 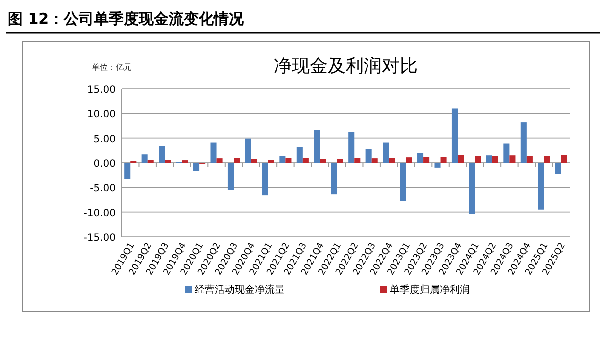 What do you see at coordinates (240, 290) in the screenshot?
I see `legend-label: 经营活动现金净流量` at bounding box center [240, 290].